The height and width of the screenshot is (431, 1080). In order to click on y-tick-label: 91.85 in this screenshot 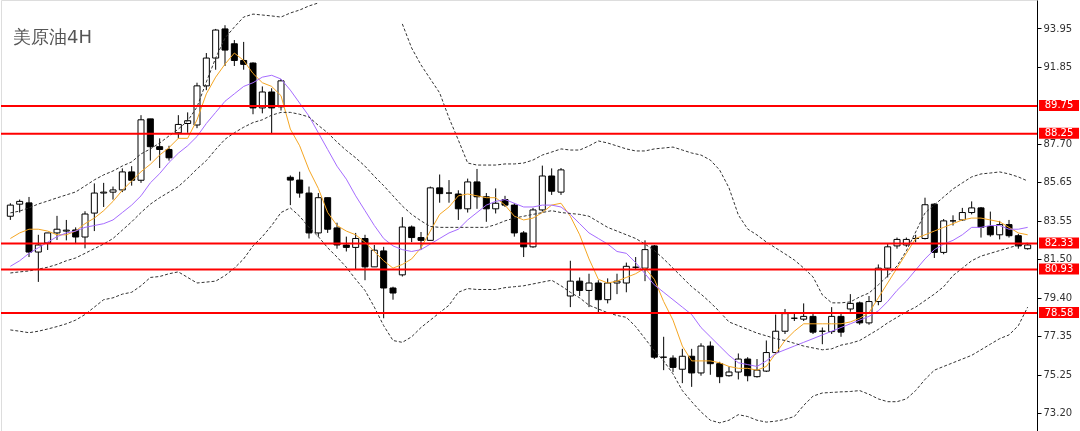, I will do `click(1058, 67)`.